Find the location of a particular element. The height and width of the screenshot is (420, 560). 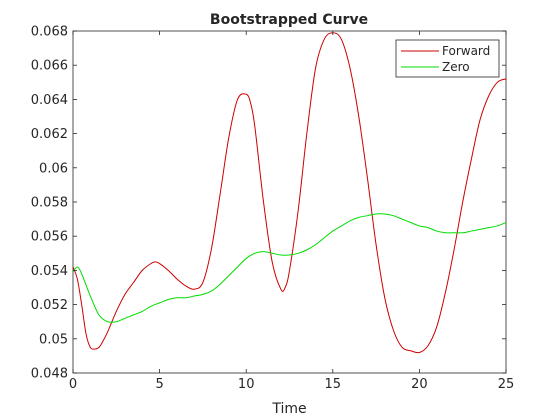

y-tick-label: 0.06 is located at coordinates (53, 168).